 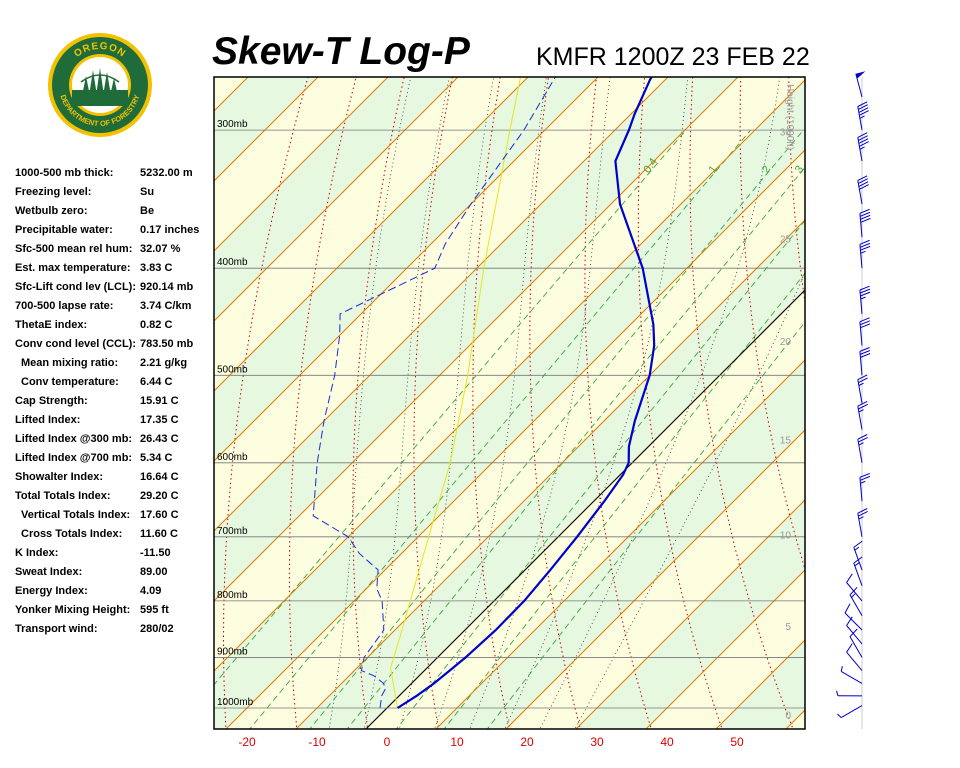 What do you see at coordinates (786, 21) in the screenshot?
I see `height-tick-label: 35` at bounding box center [786, 21].